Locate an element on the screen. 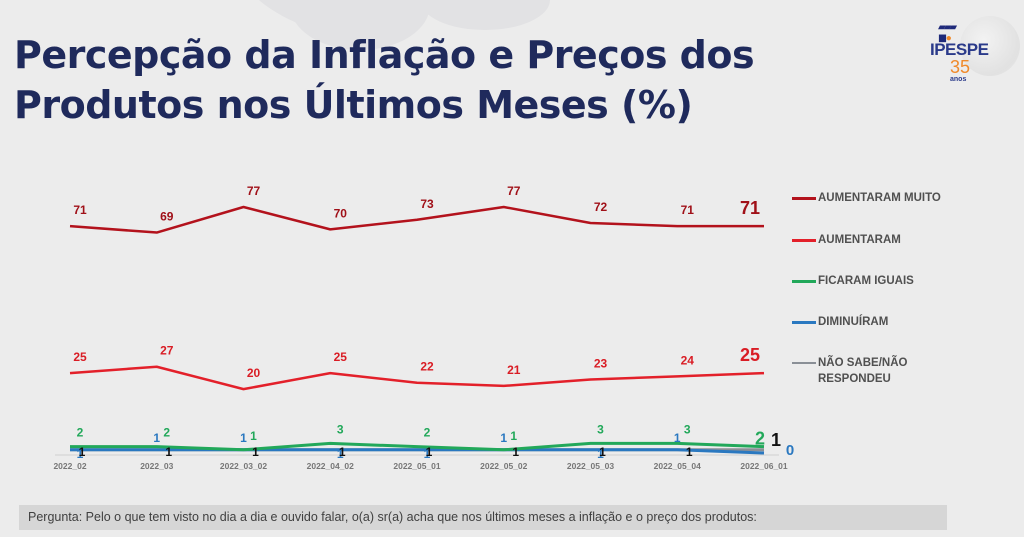 Image resolution: width=1024 pixels, height=537 pixels. logo-dots-icon: ▰▰▰ ▮▮ ● is located at coordinates (947, 33).